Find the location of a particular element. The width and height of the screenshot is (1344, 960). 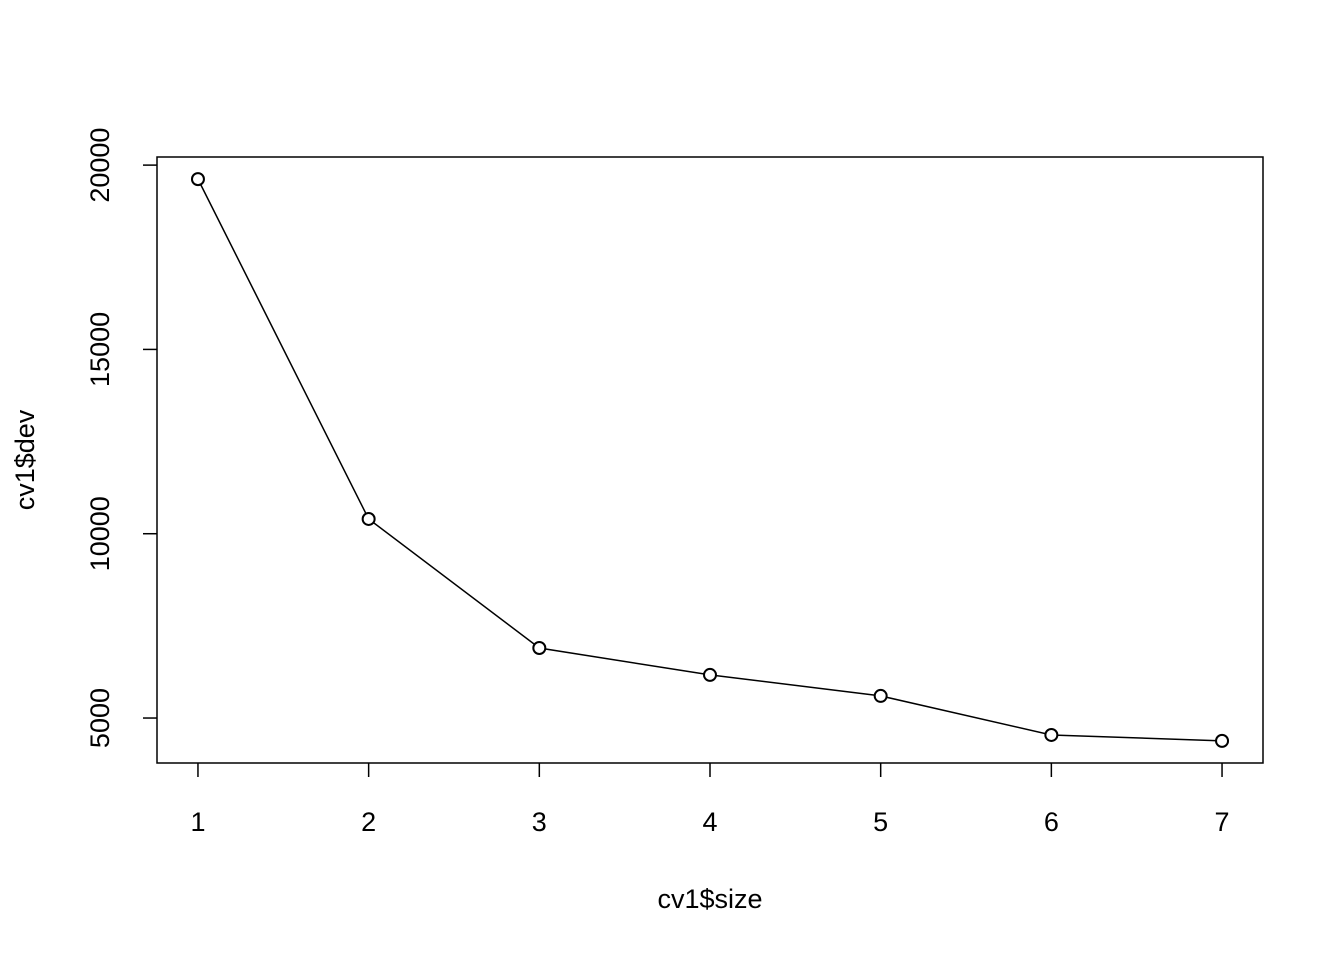

y-tick-label: 15000 is located at coordinates (100, 349).